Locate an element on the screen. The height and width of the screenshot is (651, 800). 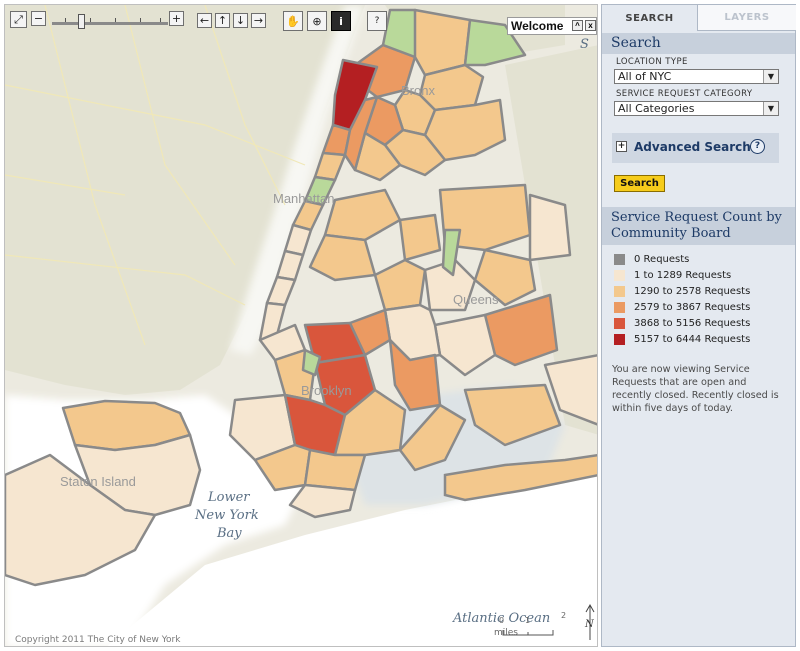
north-arrow is located at coordinates (590, 621).